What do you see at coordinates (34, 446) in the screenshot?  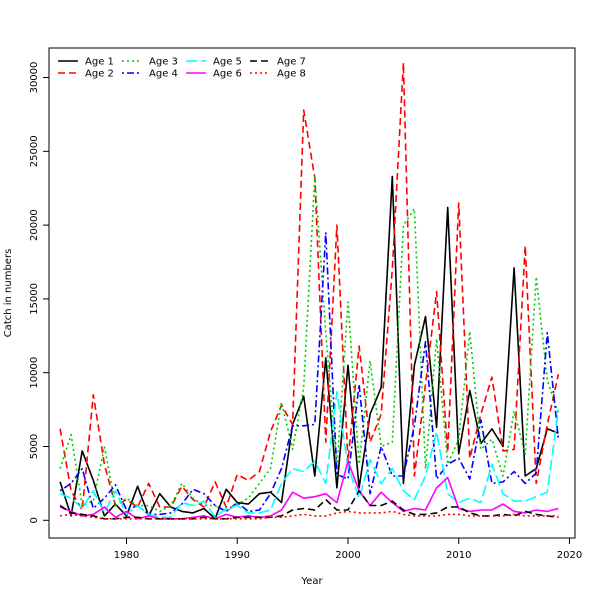 I see `y-tick-label: 5000` at bounding box center [34, 446].